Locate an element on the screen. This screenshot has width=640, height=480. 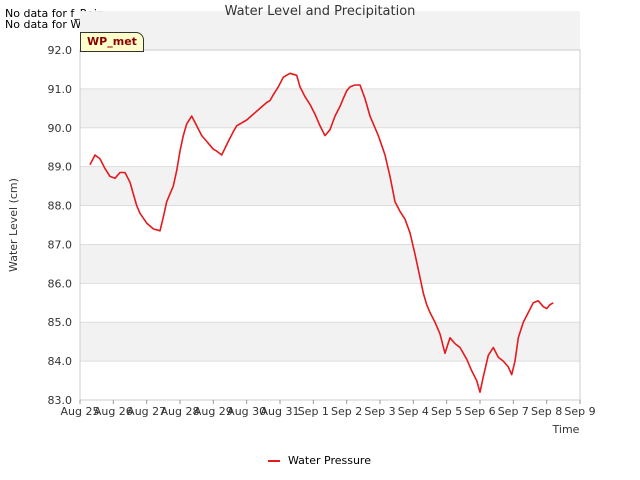
legend: Water Pressure is located at coordinates (319, 460).